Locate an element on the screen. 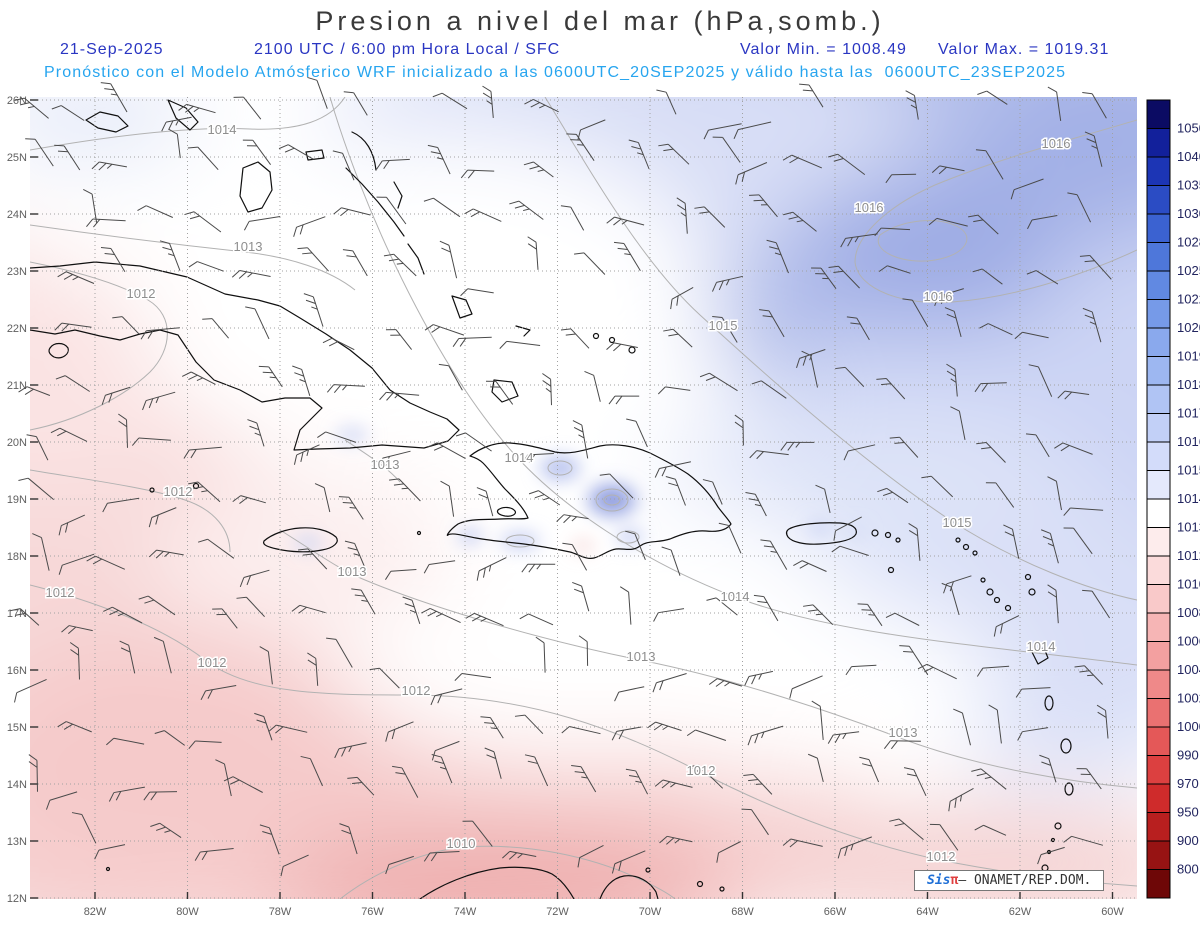  coastline-isla-juventud is located at coordinates (58, 350).